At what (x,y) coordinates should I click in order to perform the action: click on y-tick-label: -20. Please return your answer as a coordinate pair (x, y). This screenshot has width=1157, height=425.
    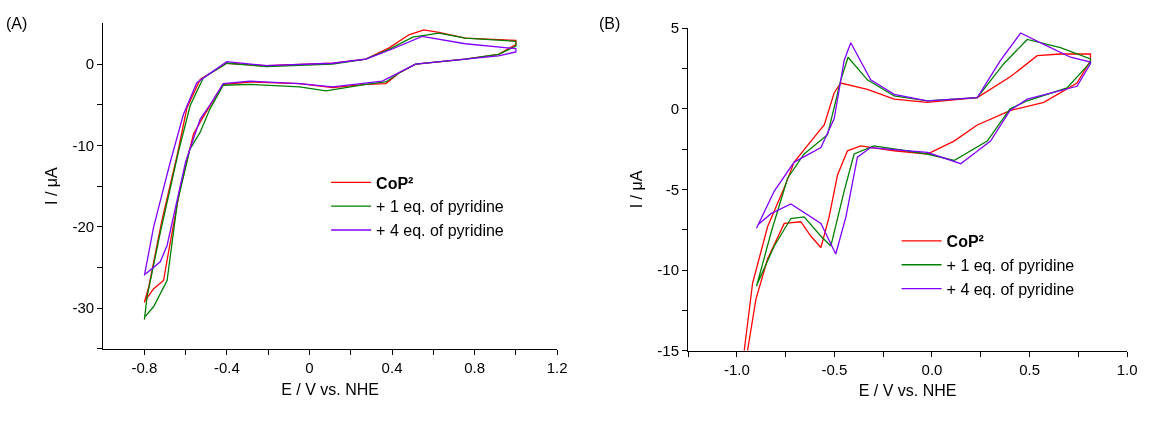
    Looking at the image, I should click on (83, 227).